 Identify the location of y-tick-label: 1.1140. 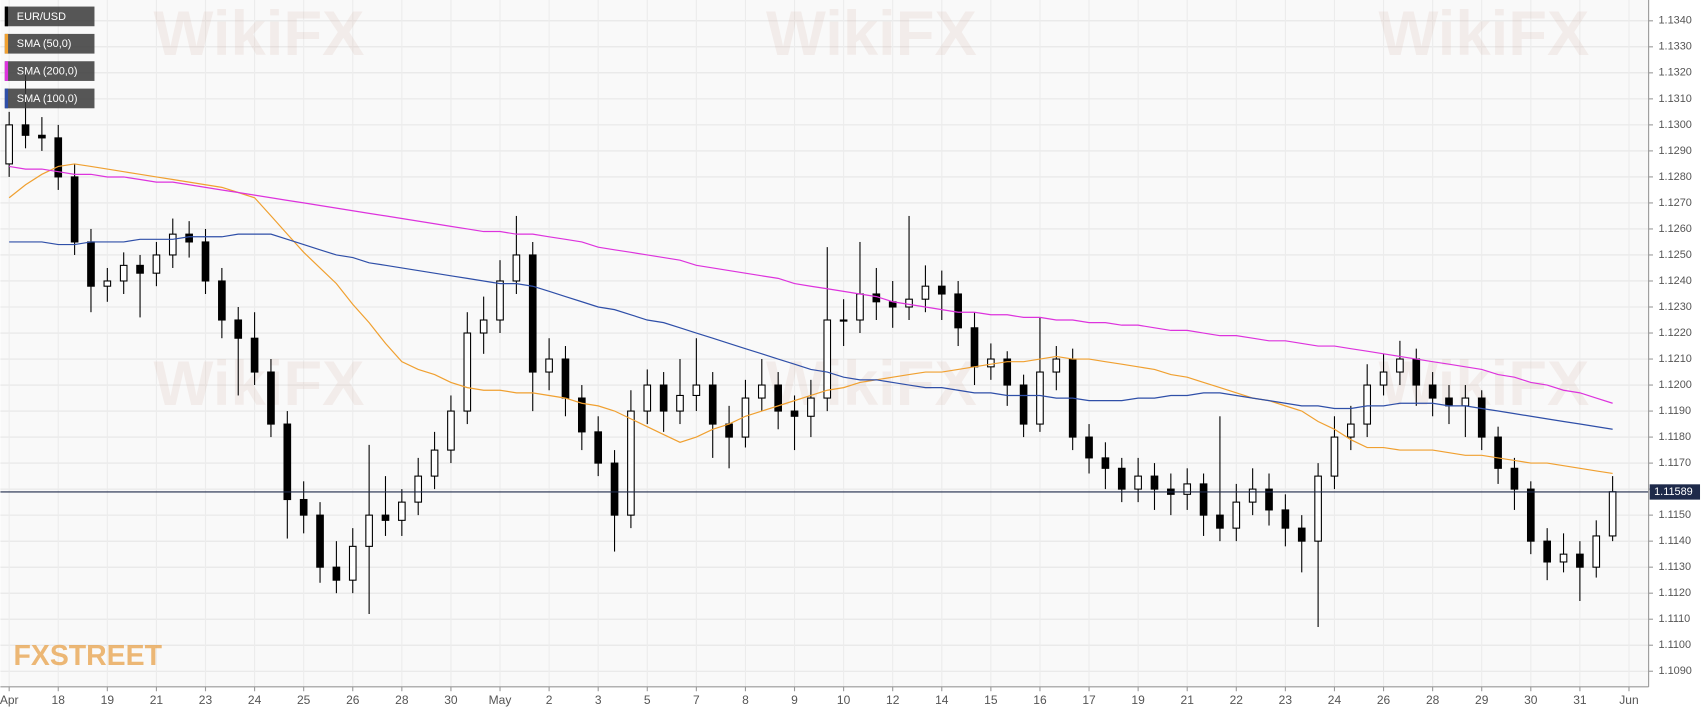
(1674, 541).